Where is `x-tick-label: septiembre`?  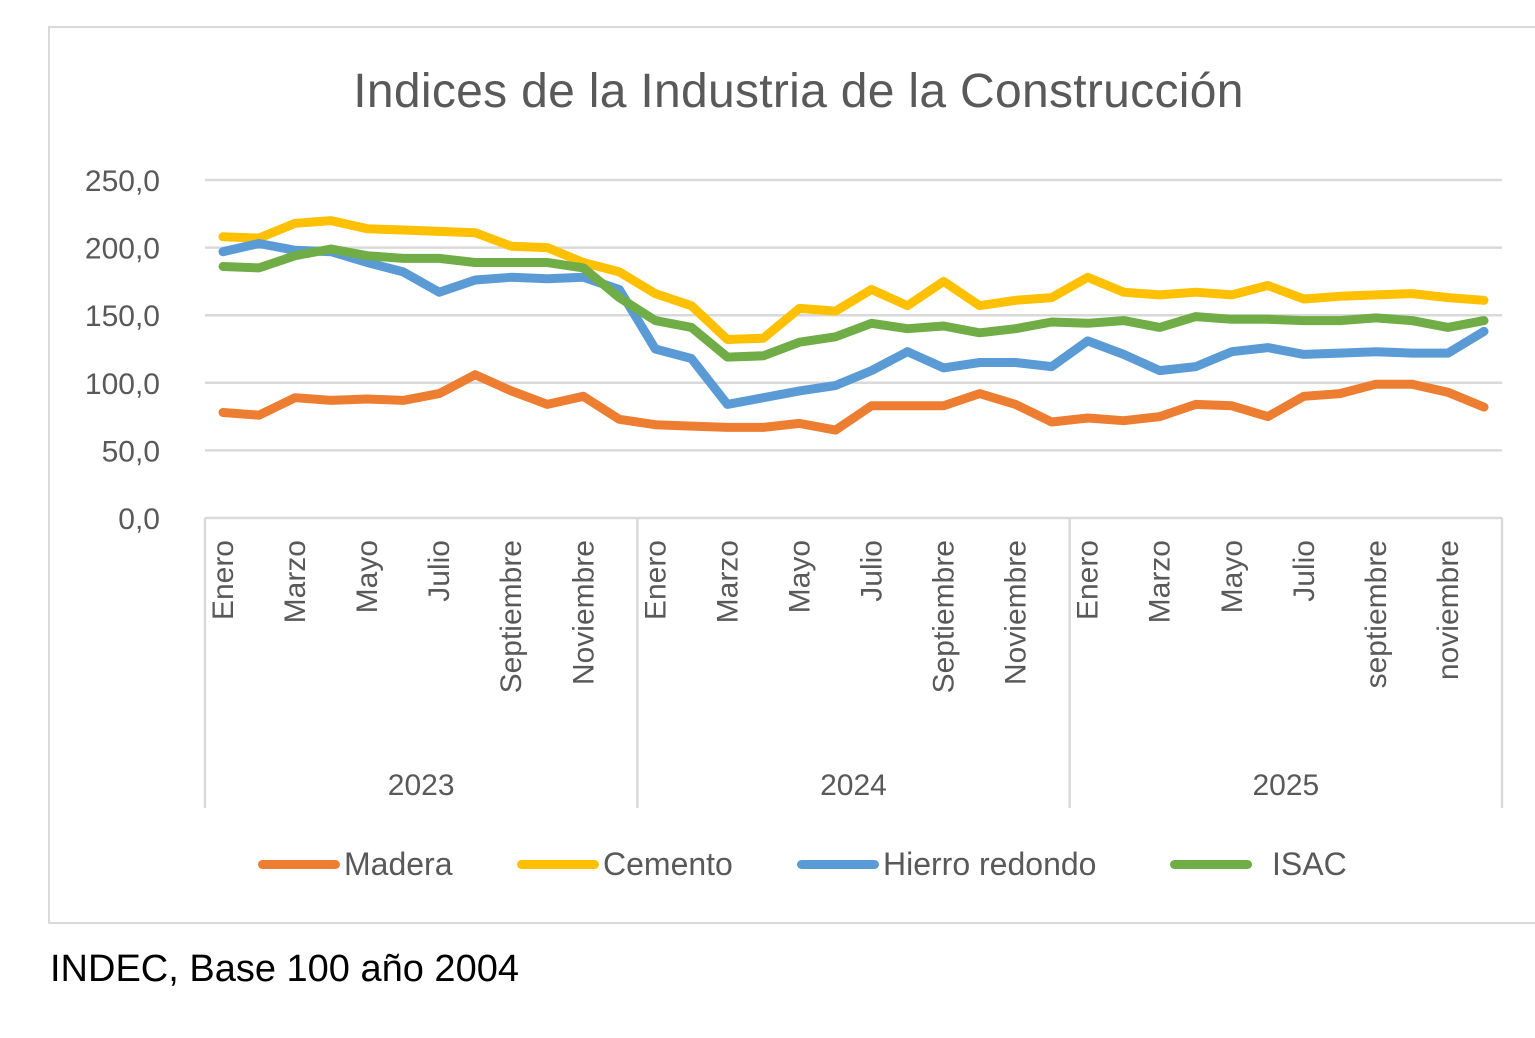 x-tick-label: septiembre is located at coordinates (1376, 614).